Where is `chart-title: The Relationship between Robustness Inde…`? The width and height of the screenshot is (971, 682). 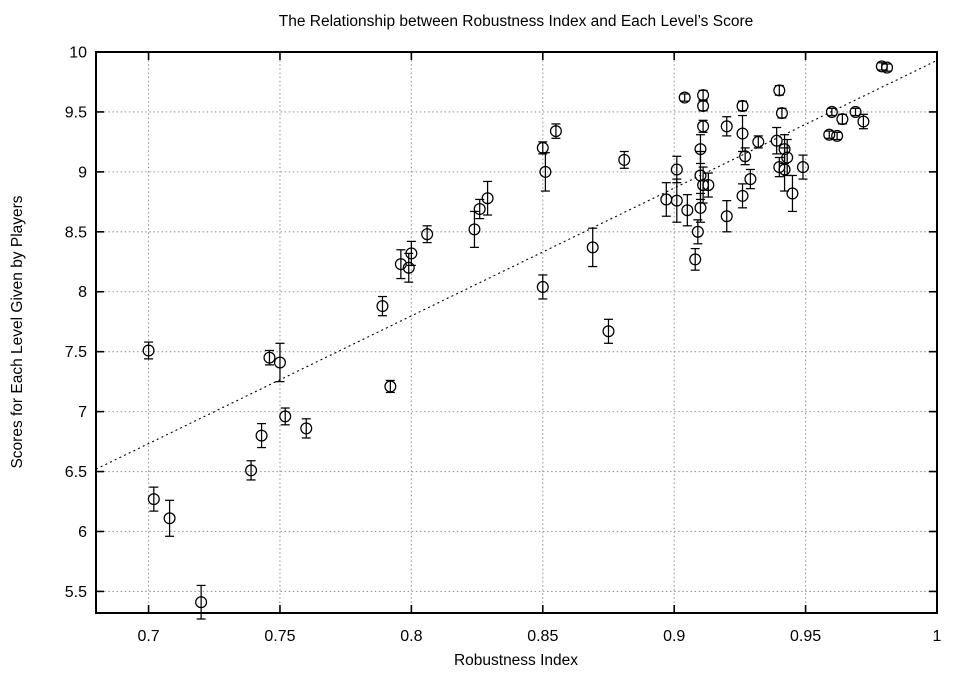
chart-title: The Relationship between Robustness Inde… is located at coordinates (516, 21).